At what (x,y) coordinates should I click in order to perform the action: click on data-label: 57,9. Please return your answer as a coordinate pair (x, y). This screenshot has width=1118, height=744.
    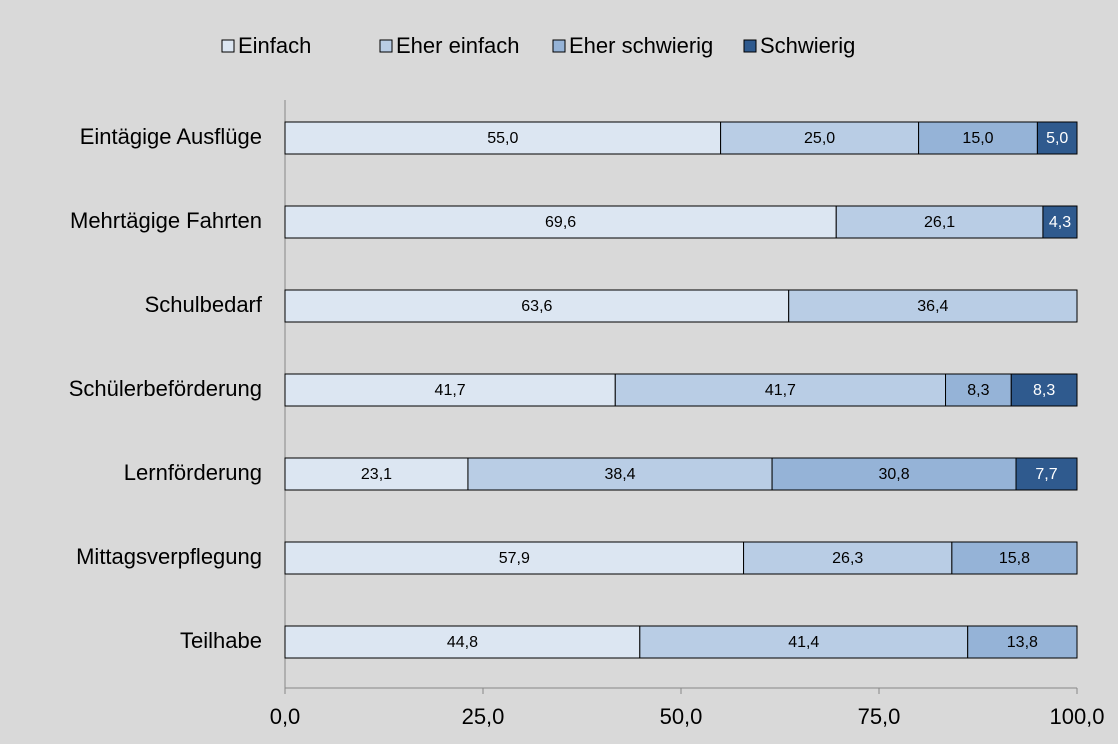
    Looking at the image, I should click on (514, 558).